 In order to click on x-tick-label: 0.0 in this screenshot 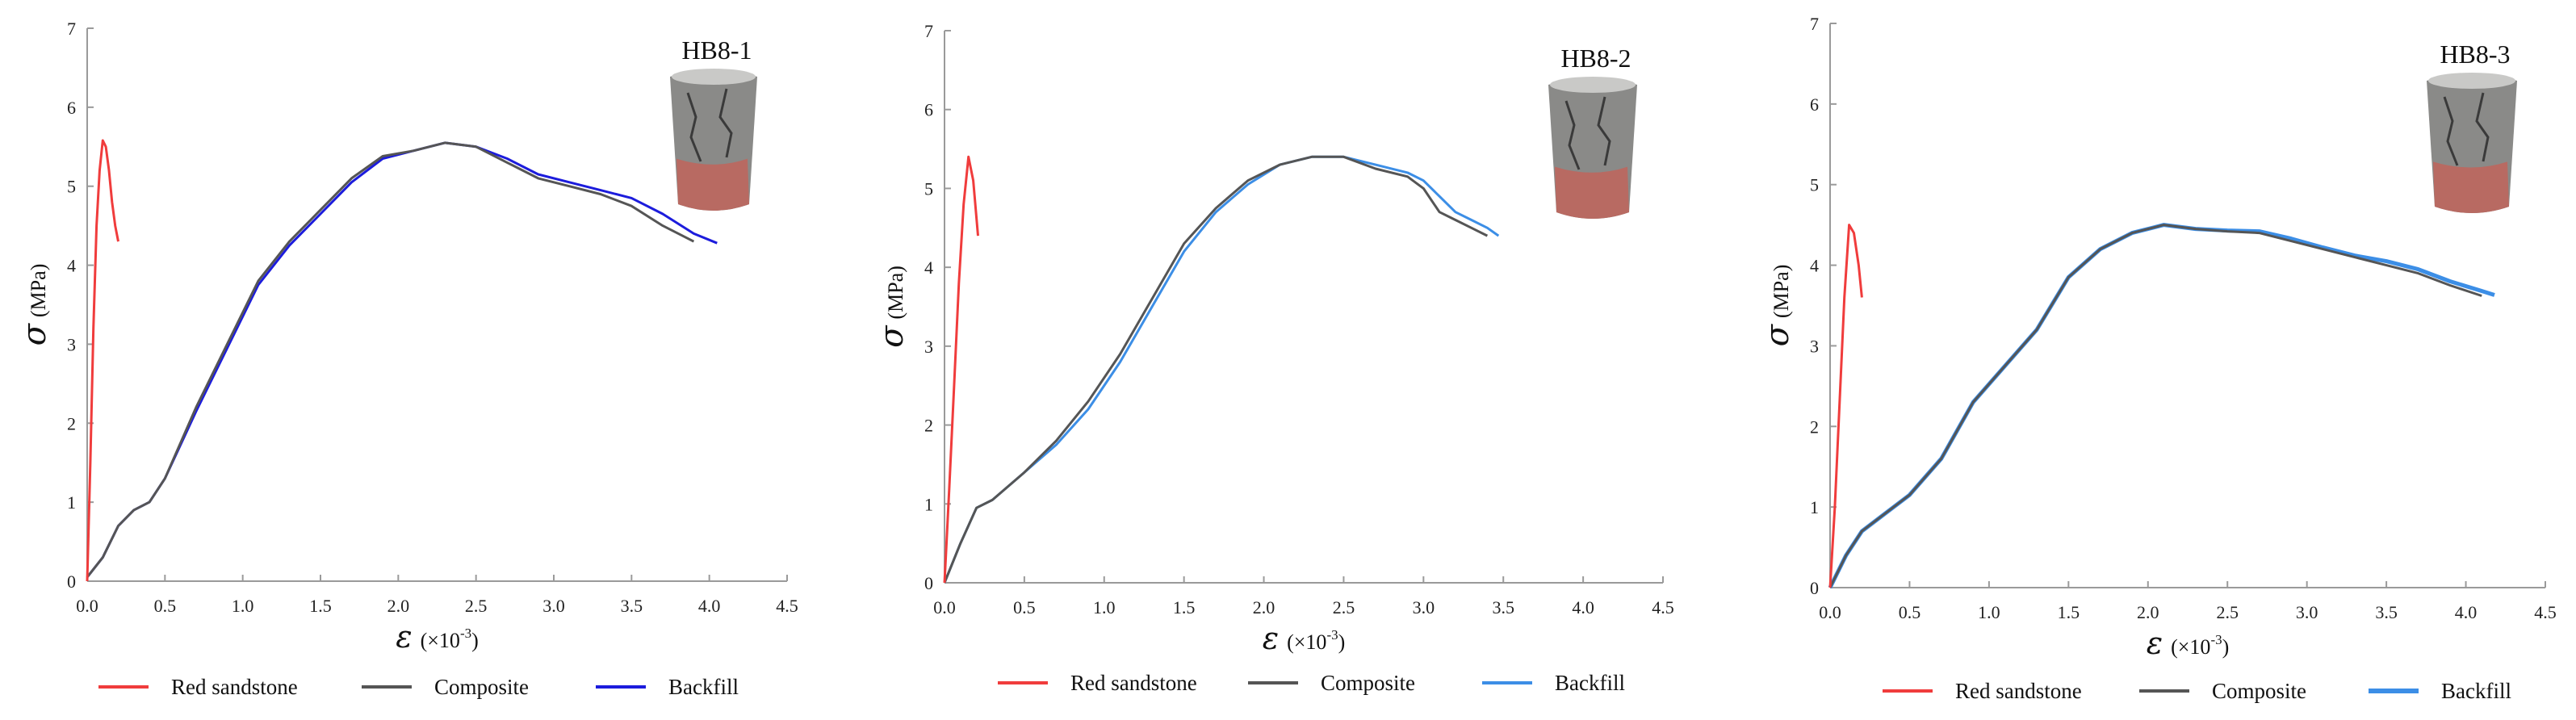, I will do `click(1830, 612)`.